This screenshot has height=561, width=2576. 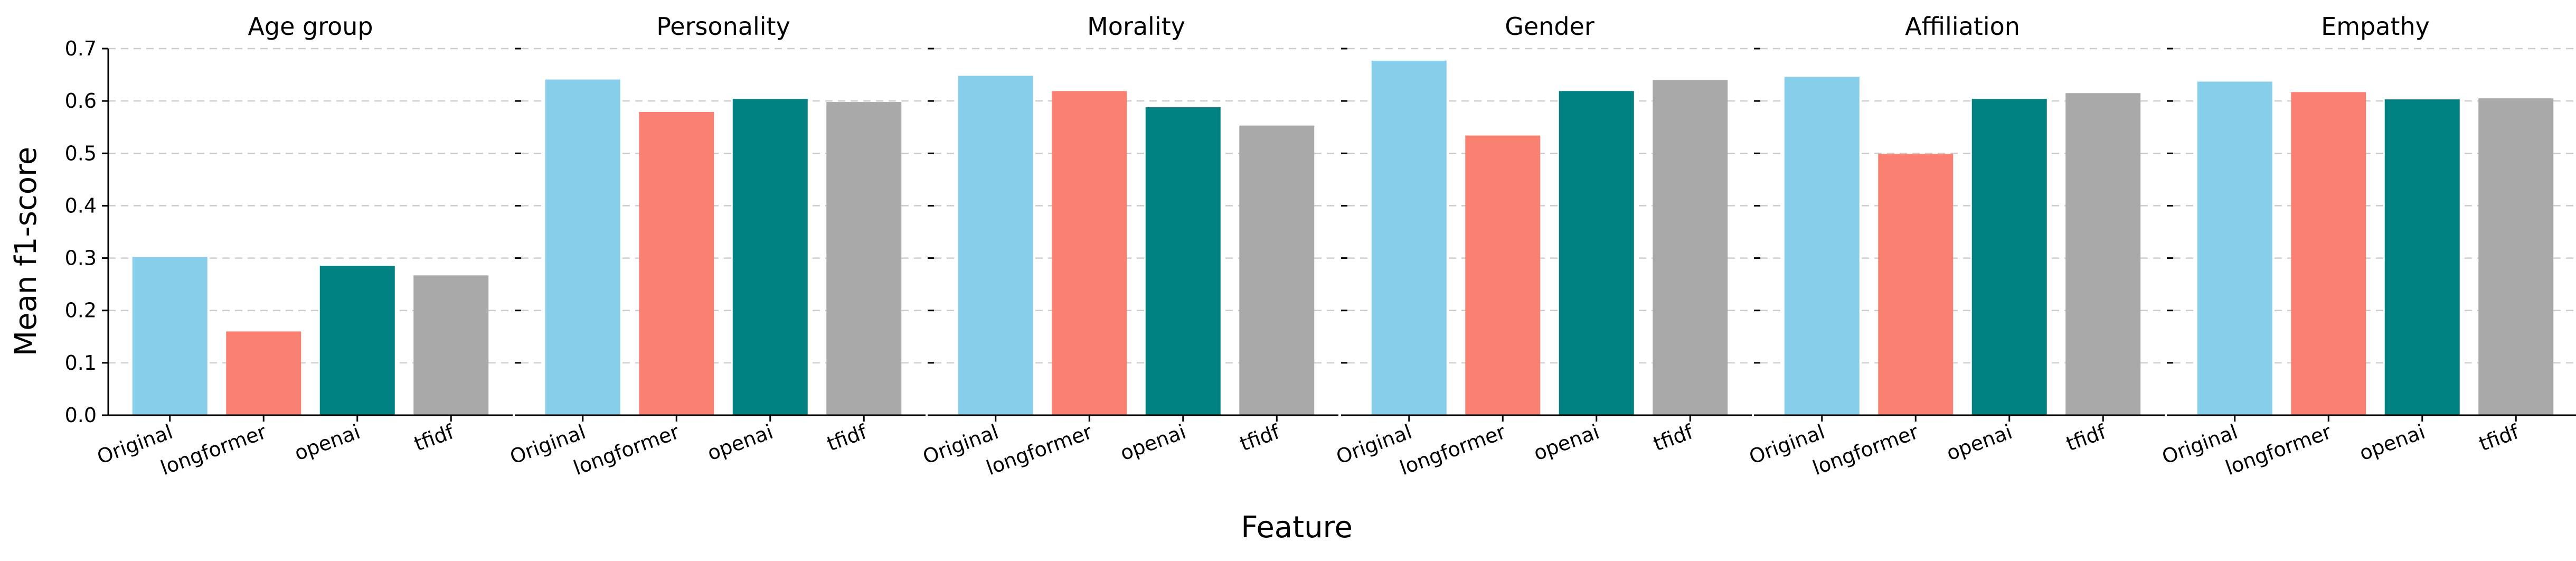 I want to click on panel-title: Age group, so click(x=310, y=26).